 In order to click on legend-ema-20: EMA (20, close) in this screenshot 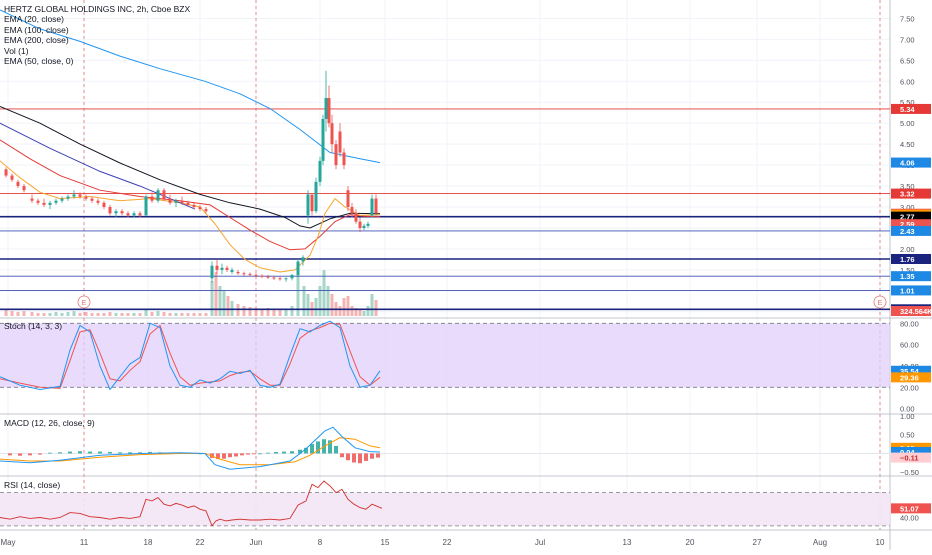, I will do `click(34, 19)`.